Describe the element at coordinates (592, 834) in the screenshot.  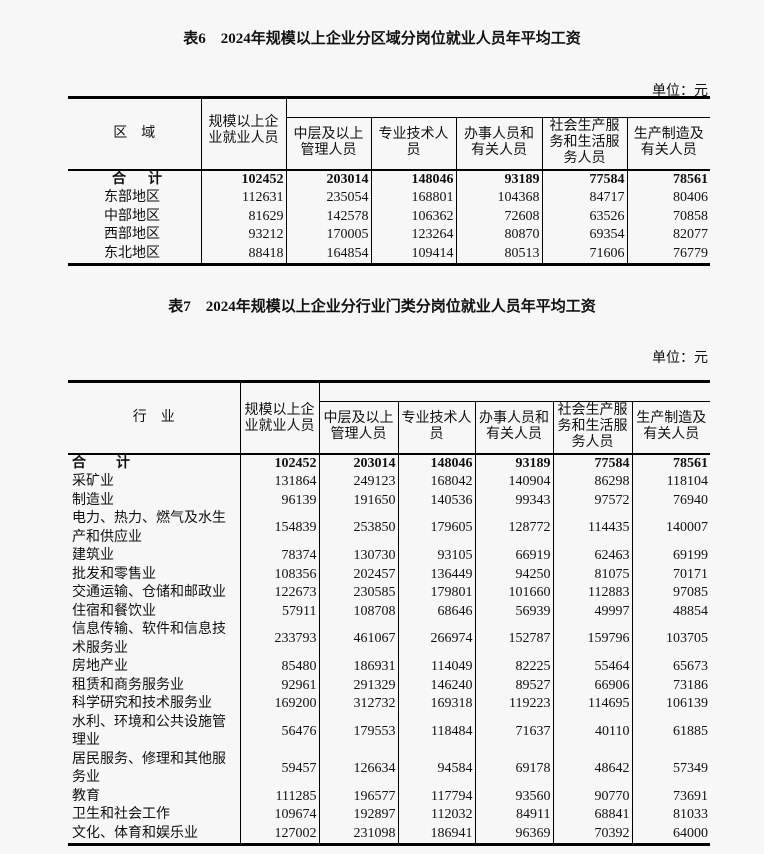
I see `cell-value: 70392` at that location.